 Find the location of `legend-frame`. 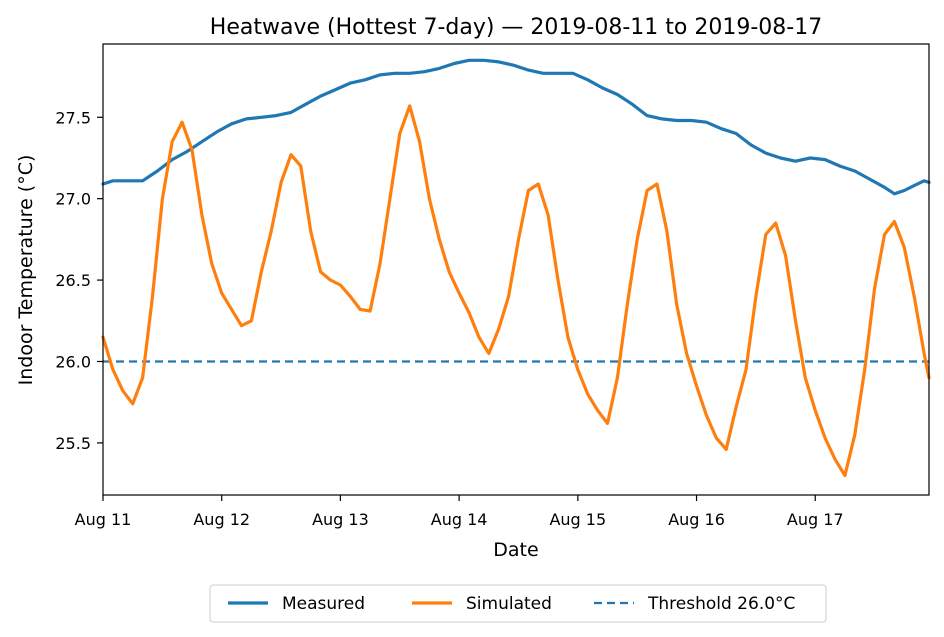

legend-frame is located at coordinates (518, 603).